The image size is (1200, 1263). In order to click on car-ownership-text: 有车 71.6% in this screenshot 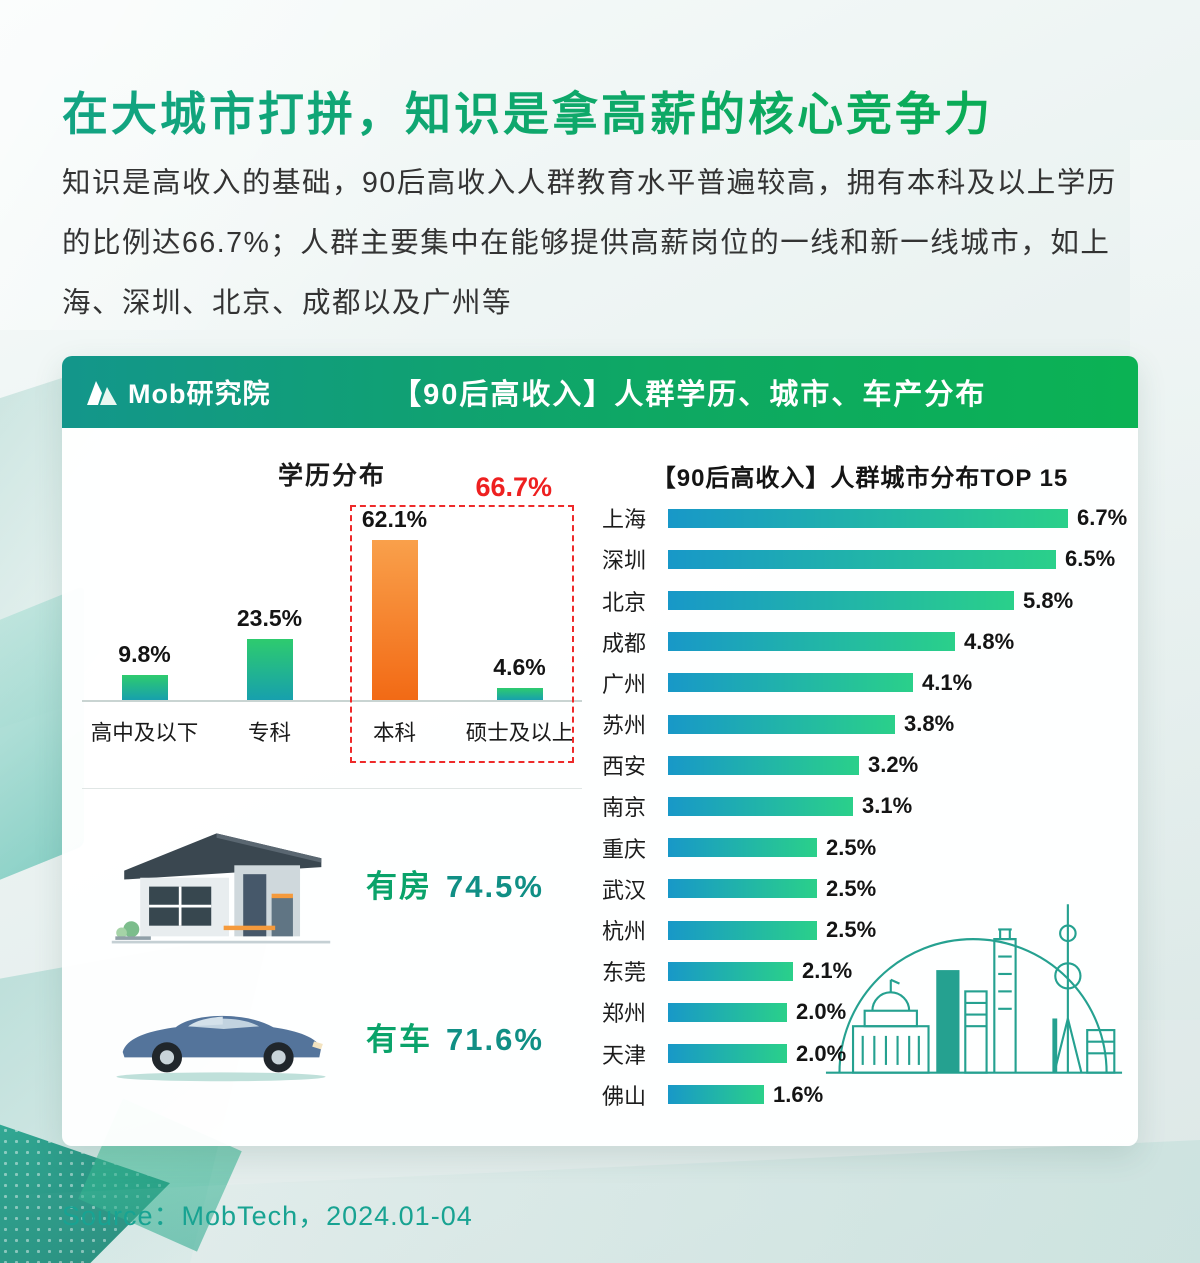, I will do `click(455, 1036)`.